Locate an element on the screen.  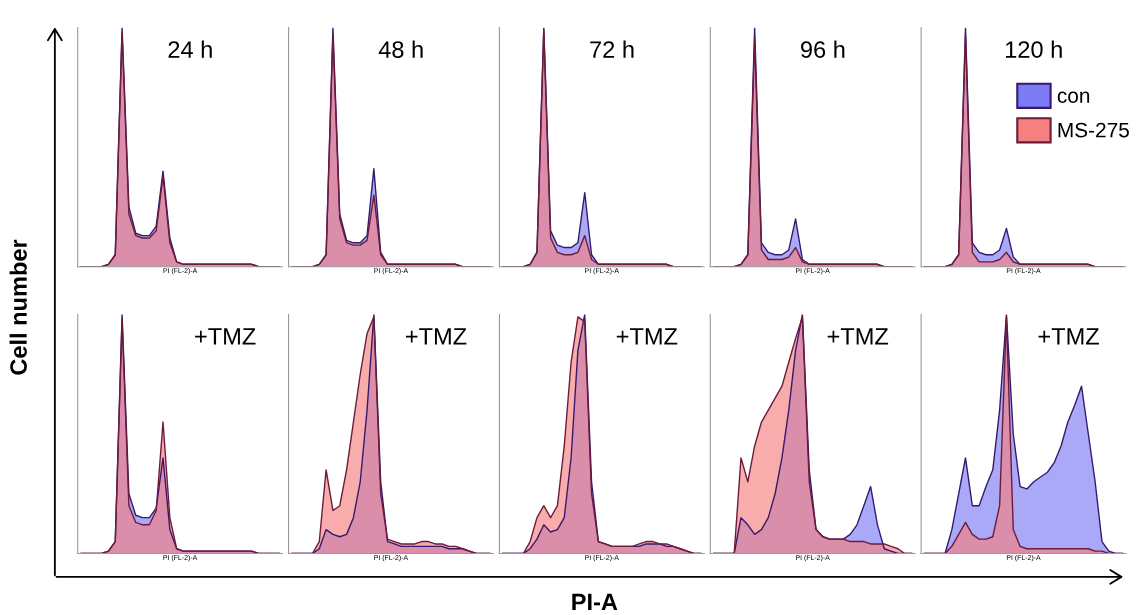
chart-title: 96 h is located at coordinates (823, 49).